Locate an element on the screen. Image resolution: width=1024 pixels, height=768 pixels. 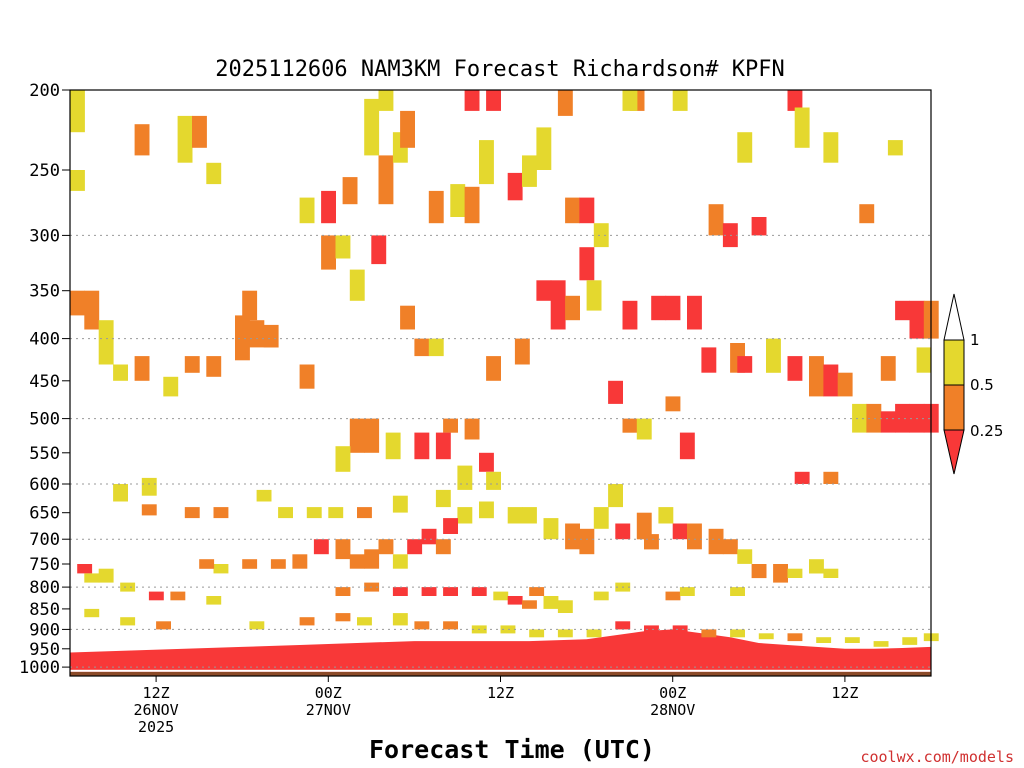
x-tick-label: 28NOV is located at coordinates (672, 710).